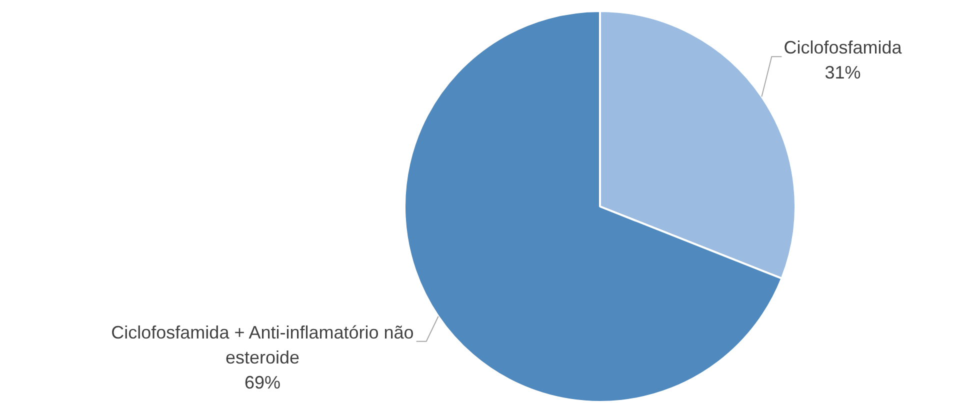 The height and width of the screenshot is (403, 964). Describe the element at coordinates (262, 345) in the screenshot. I see `slice-label: Ciclofosfamida + Anti-inflamatório não esteroide` at that location.